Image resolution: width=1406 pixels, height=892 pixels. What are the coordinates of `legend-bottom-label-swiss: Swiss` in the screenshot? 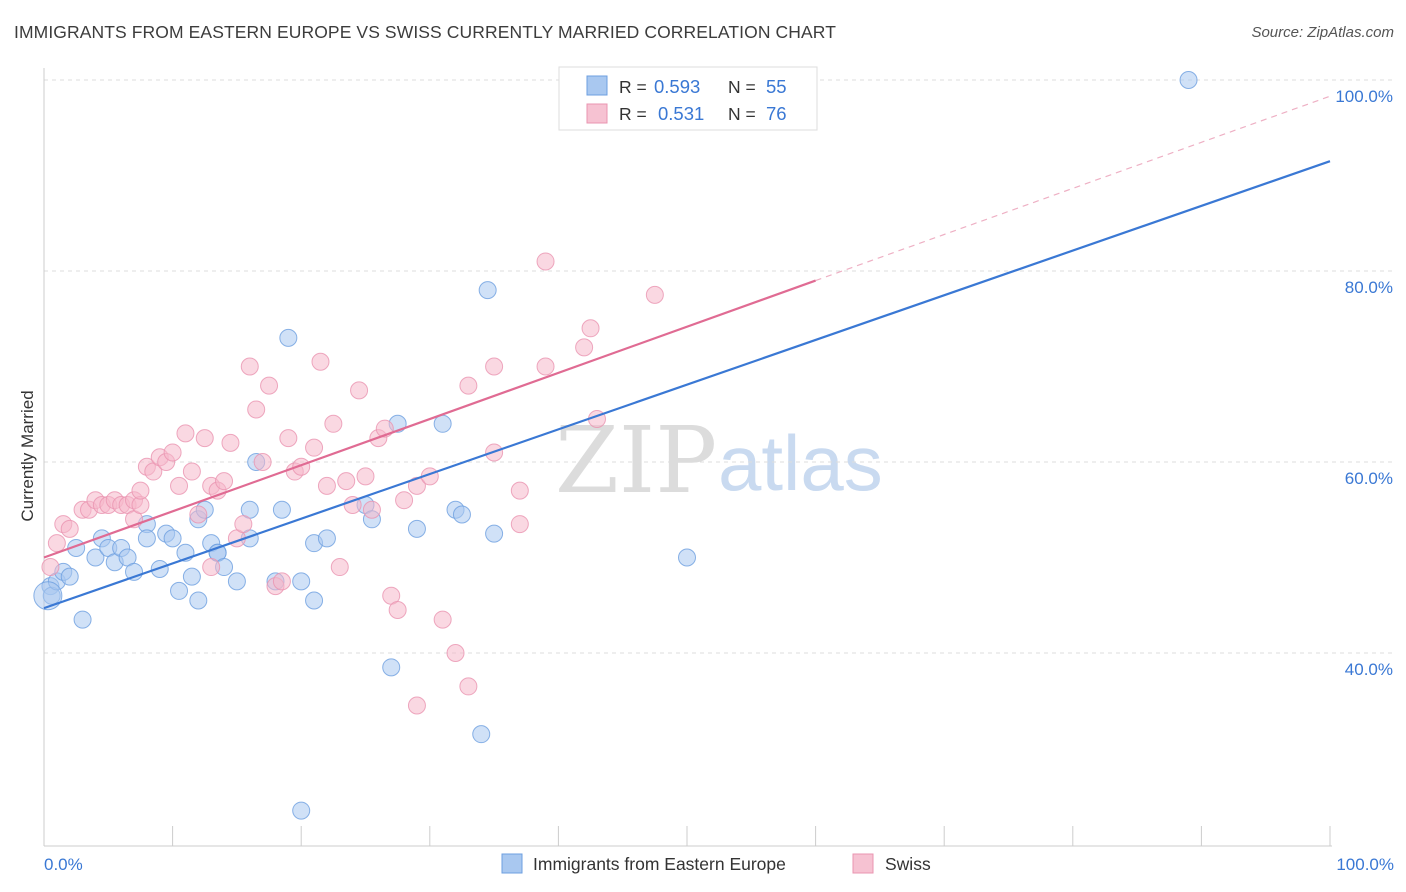 It's located at (908, 864).